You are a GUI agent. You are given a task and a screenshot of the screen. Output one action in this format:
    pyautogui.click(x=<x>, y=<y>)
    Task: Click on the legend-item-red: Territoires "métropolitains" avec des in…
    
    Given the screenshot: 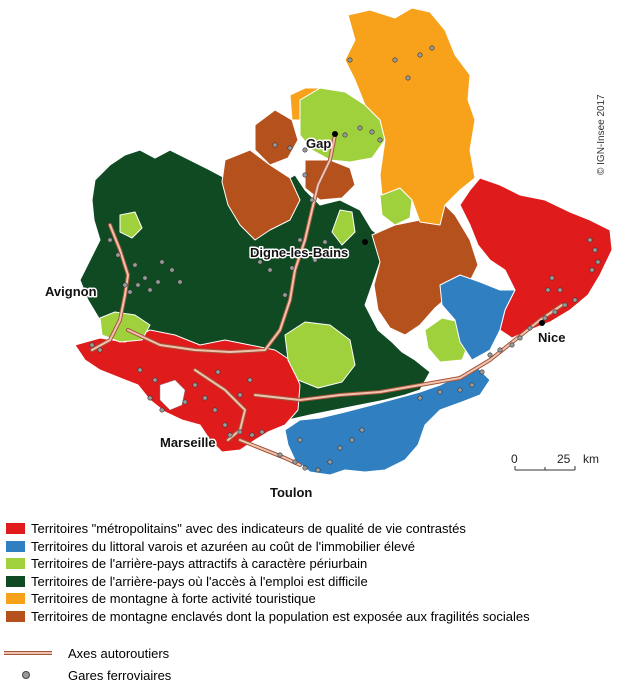 What is the action you would take?
    pyautogui.click(x=314, y=529)
    